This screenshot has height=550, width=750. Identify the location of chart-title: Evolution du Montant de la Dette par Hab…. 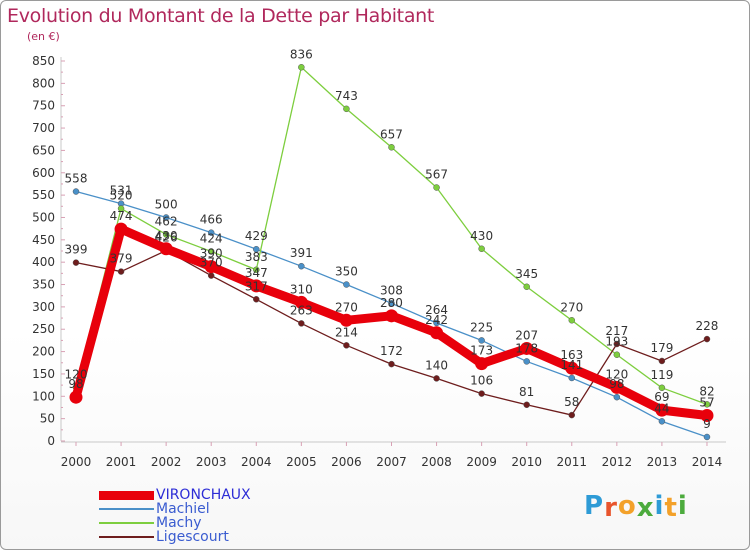
(221, 16).